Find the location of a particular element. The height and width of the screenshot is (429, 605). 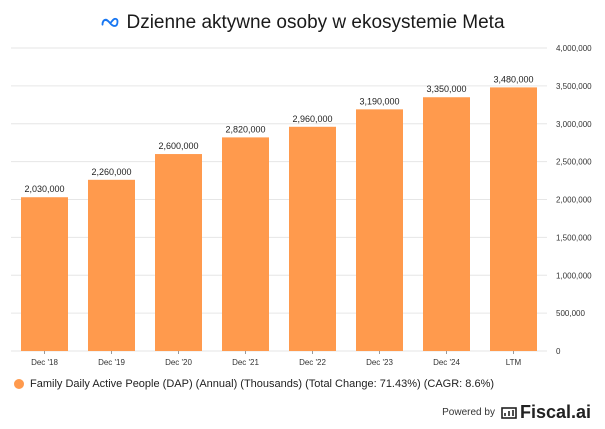

y-tick-label: 0 is located at coordinates (558, 351).